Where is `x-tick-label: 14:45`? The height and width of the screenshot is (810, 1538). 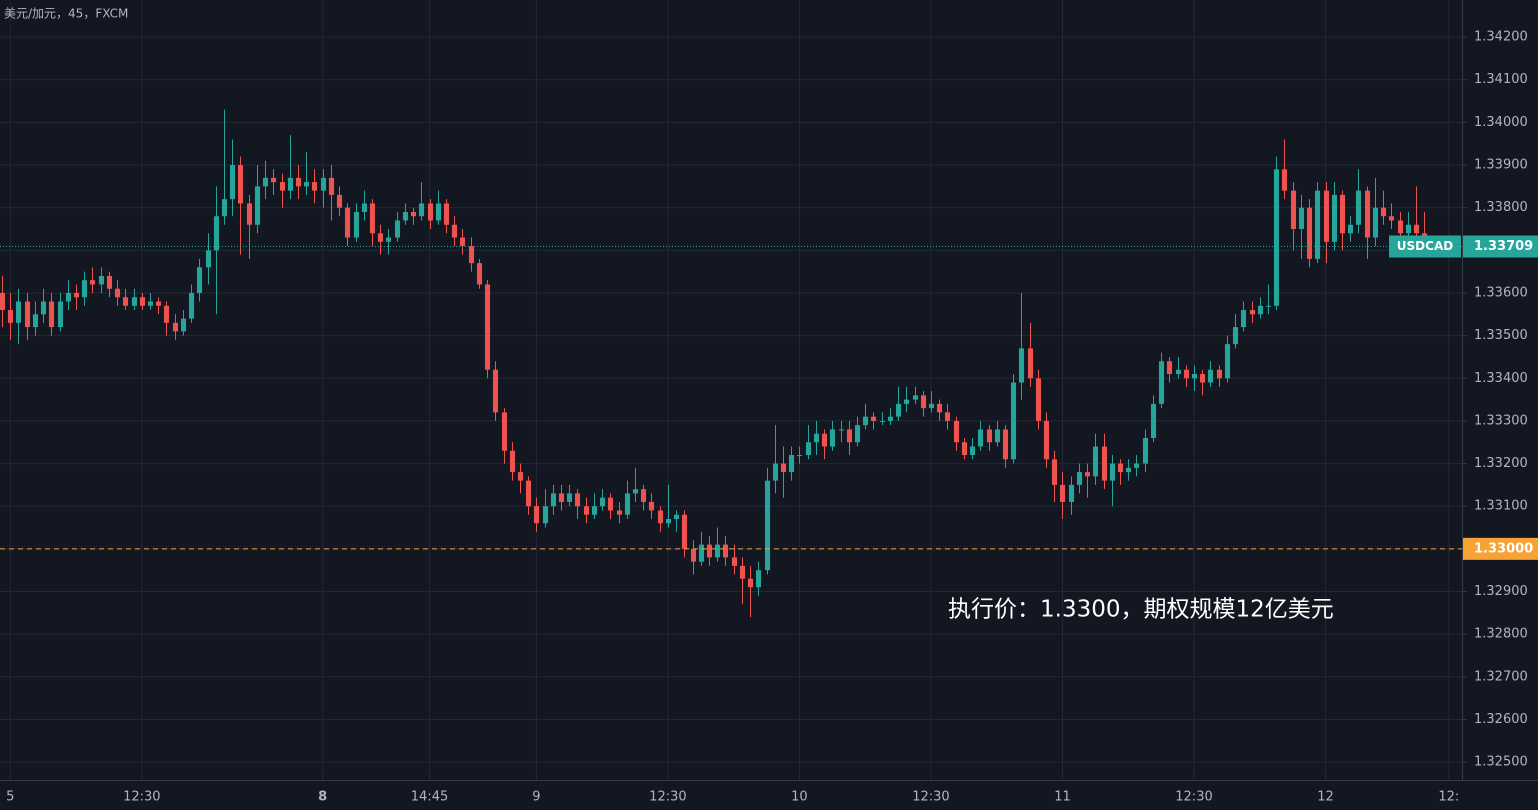
x-tick-label: 14:45 is located at coordinates (429, 797).